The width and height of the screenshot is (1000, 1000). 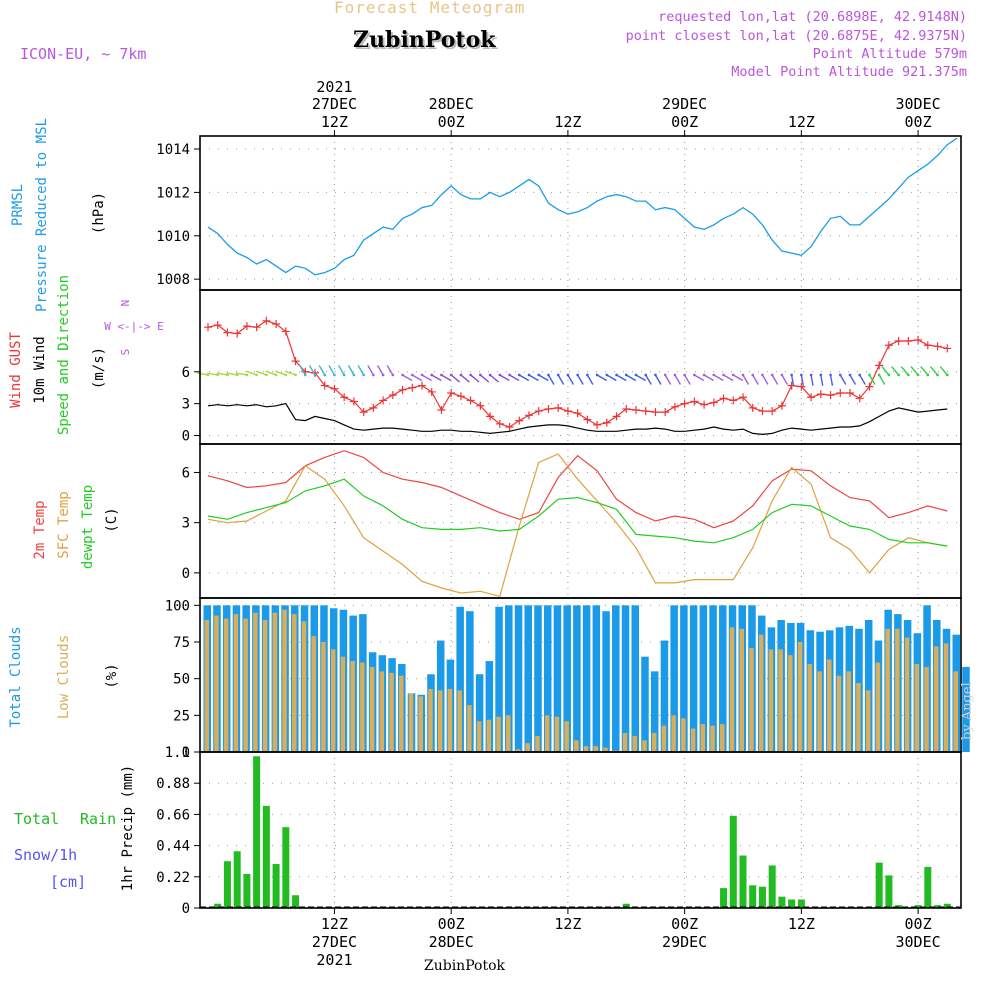 What do you see at coordinates (684, 924) in the screenshot?
I see `x-hour-label-bottom: 00Z` at bounding box center [684, 924].